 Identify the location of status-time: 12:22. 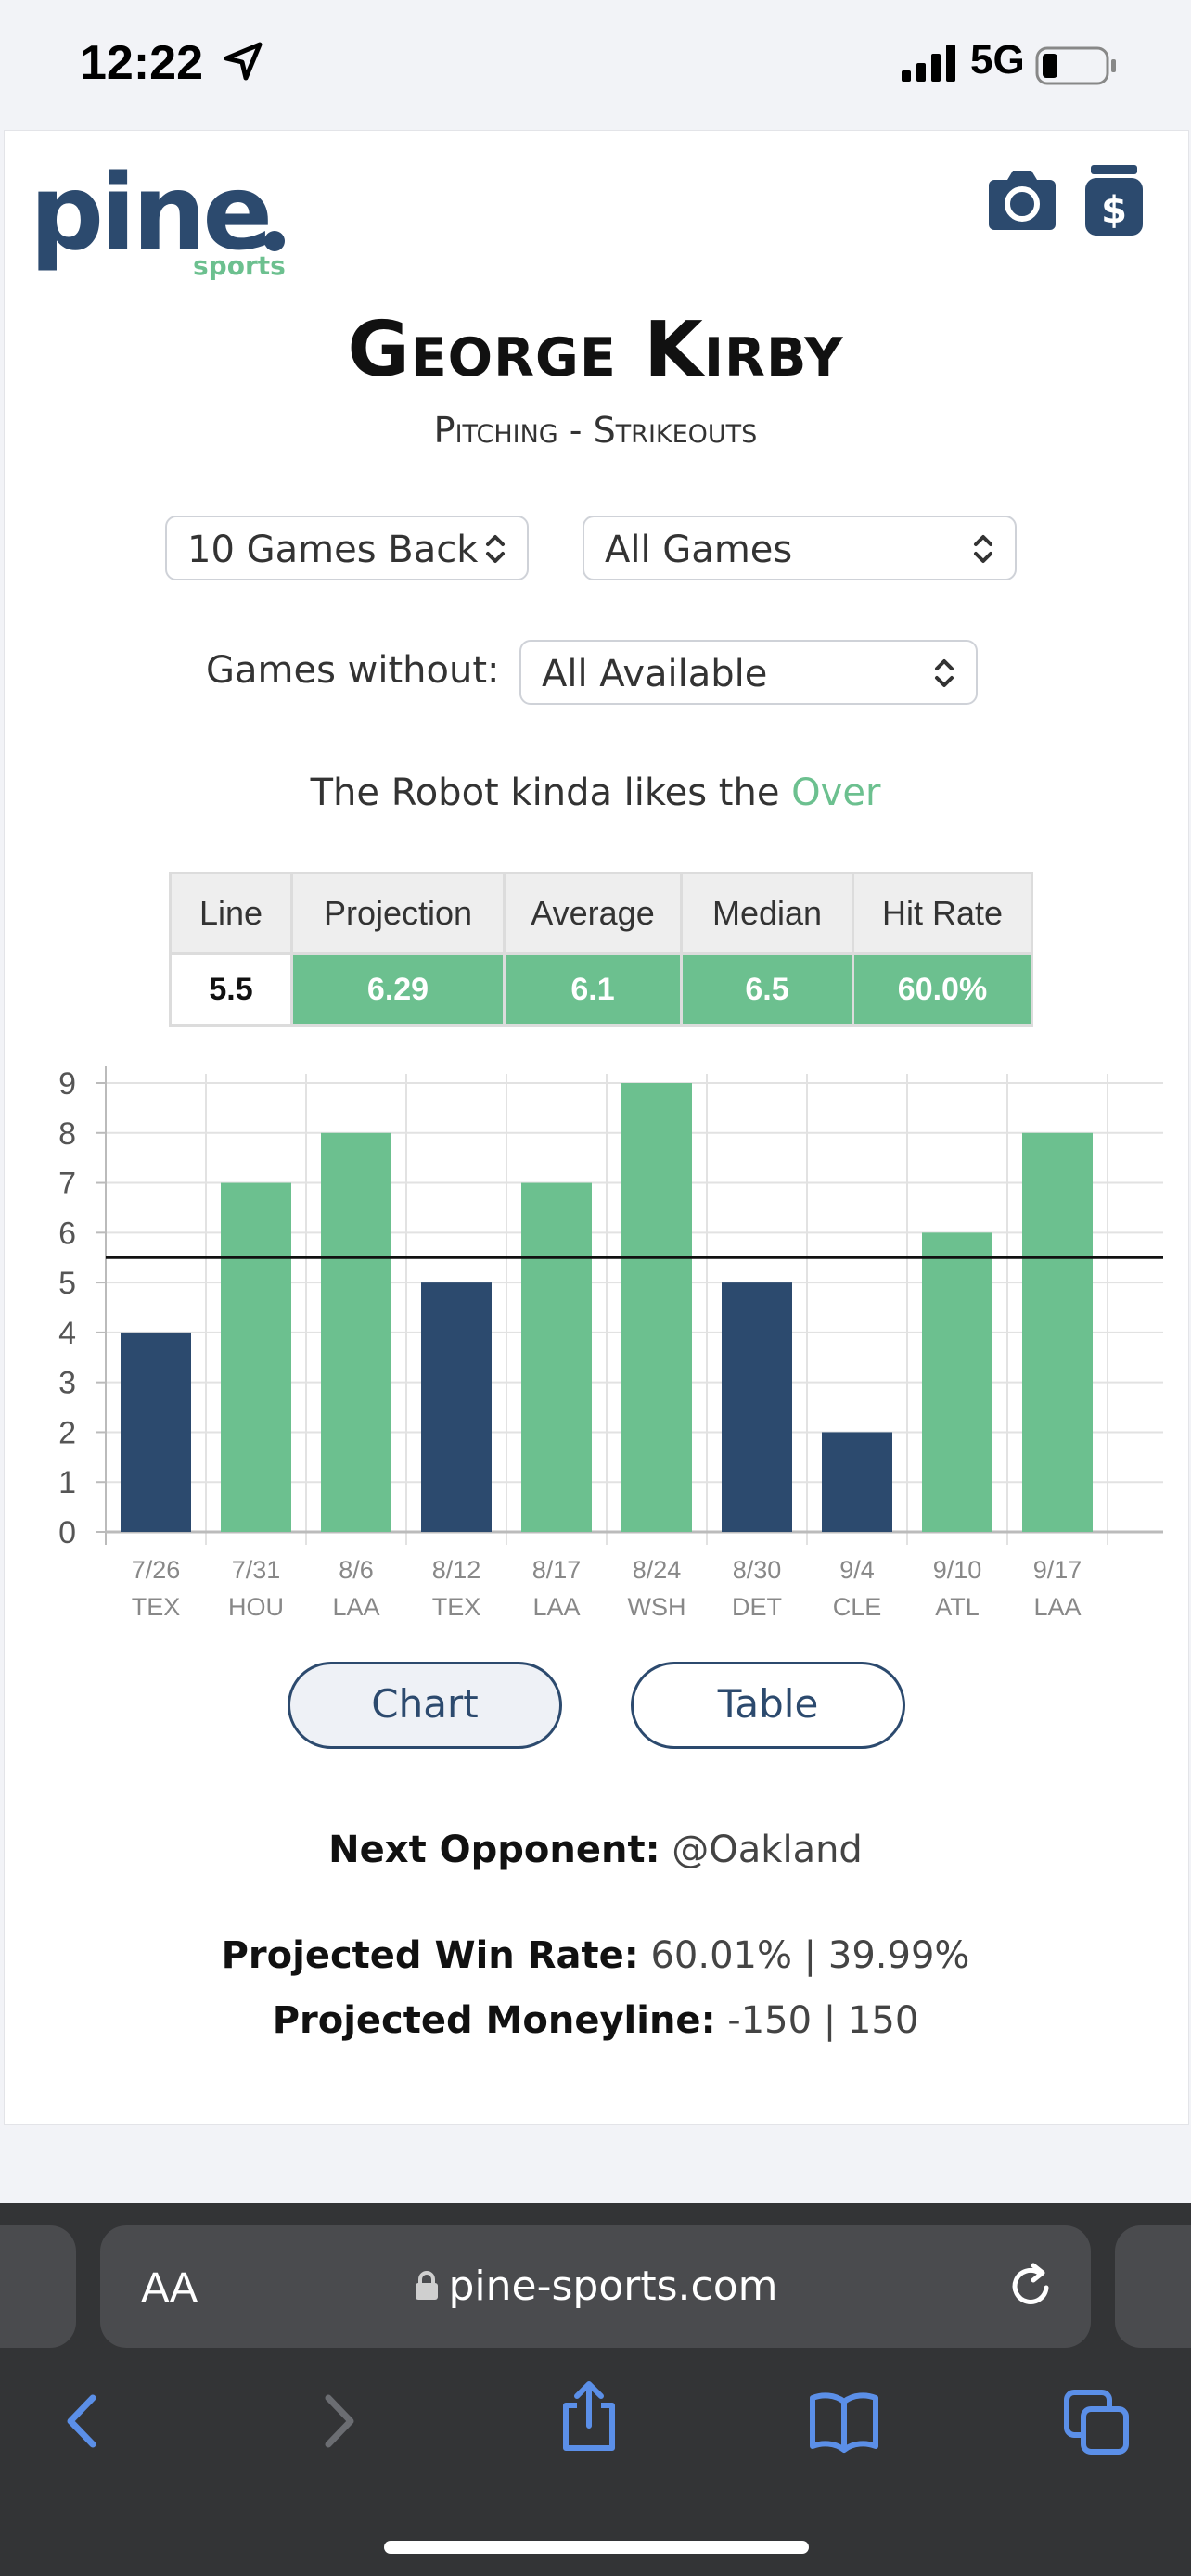
(141, 63).